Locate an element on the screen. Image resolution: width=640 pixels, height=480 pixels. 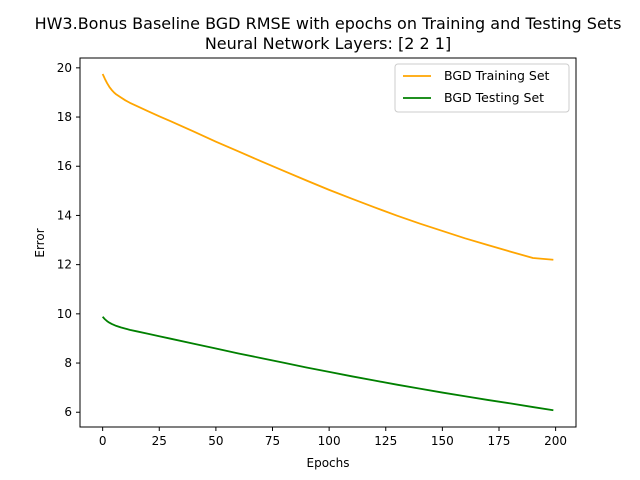
y-tick-label: 14 is located at coordinates (64, 215).